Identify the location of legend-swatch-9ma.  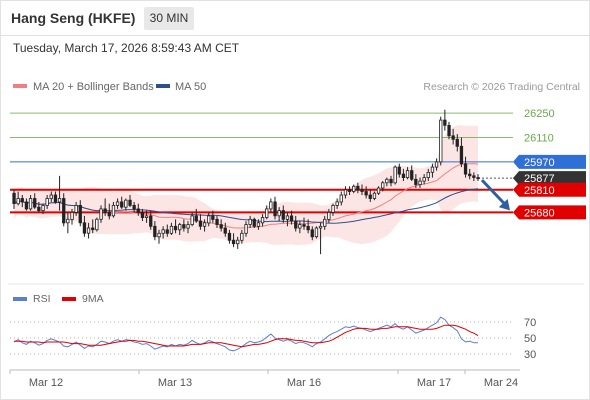
(69, 299).